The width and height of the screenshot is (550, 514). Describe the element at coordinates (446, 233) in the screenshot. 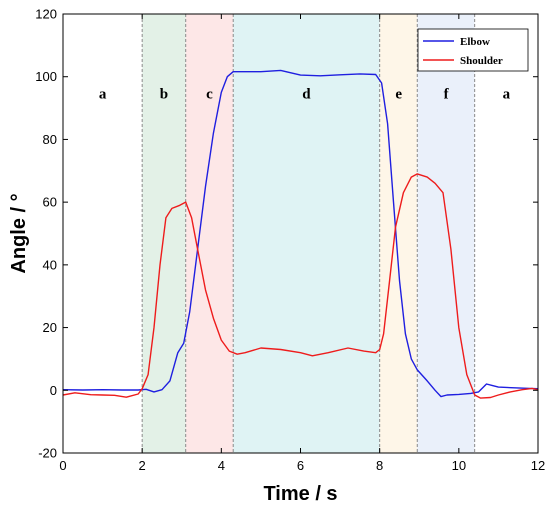

I see `phase-band-f` at that location.